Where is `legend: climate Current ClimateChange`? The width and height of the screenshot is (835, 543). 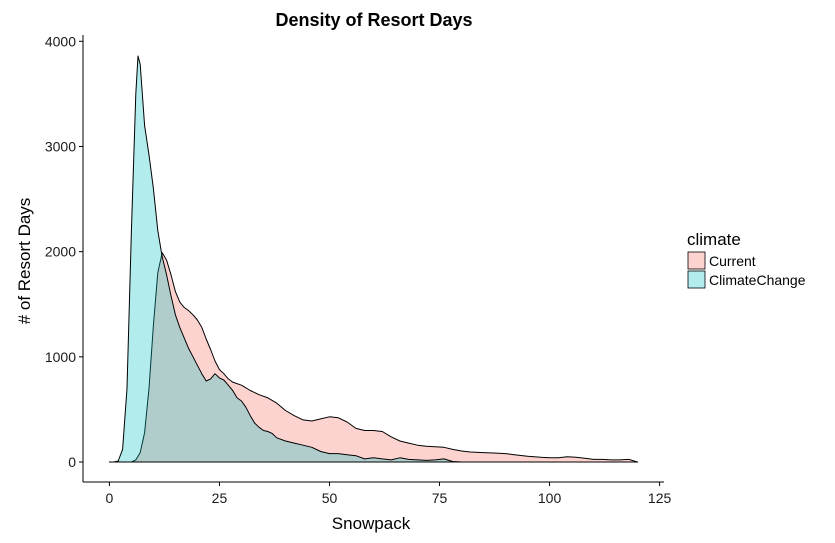 legend: climate Current ClimateChange is located at coordinates (746, 259).